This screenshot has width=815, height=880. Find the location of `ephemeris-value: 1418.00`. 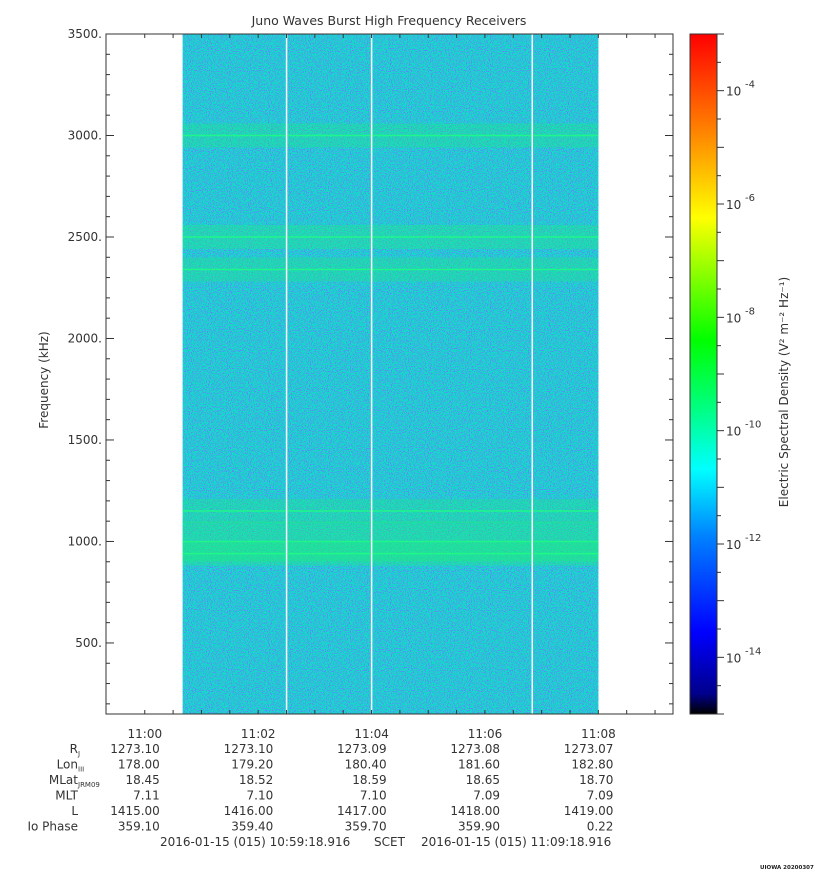

ephemeris-value: 1418.00 is located at coordinates (475, 811).